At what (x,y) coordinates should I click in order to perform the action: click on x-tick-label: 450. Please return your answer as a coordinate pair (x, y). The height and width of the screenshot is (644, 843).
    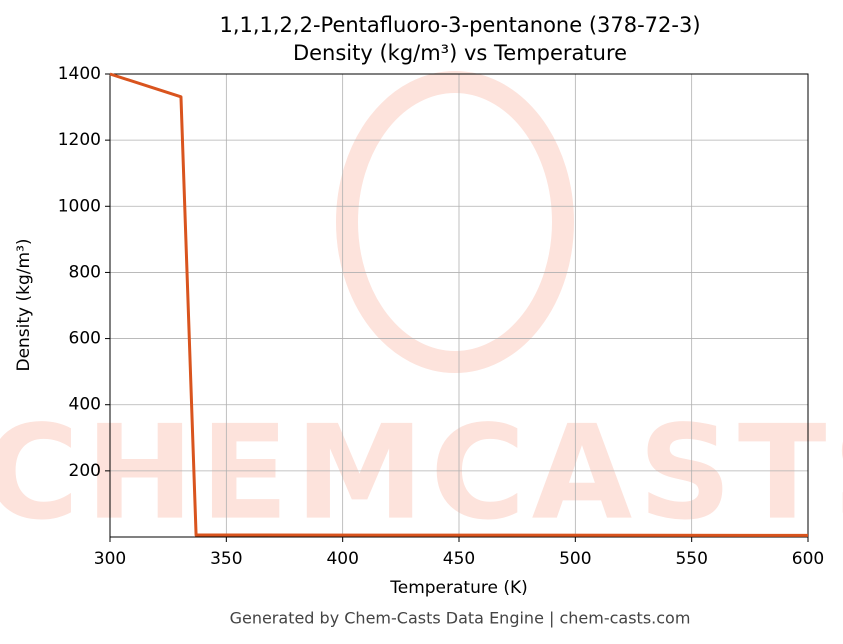
    Looking at the image, I should click on (459, 559).